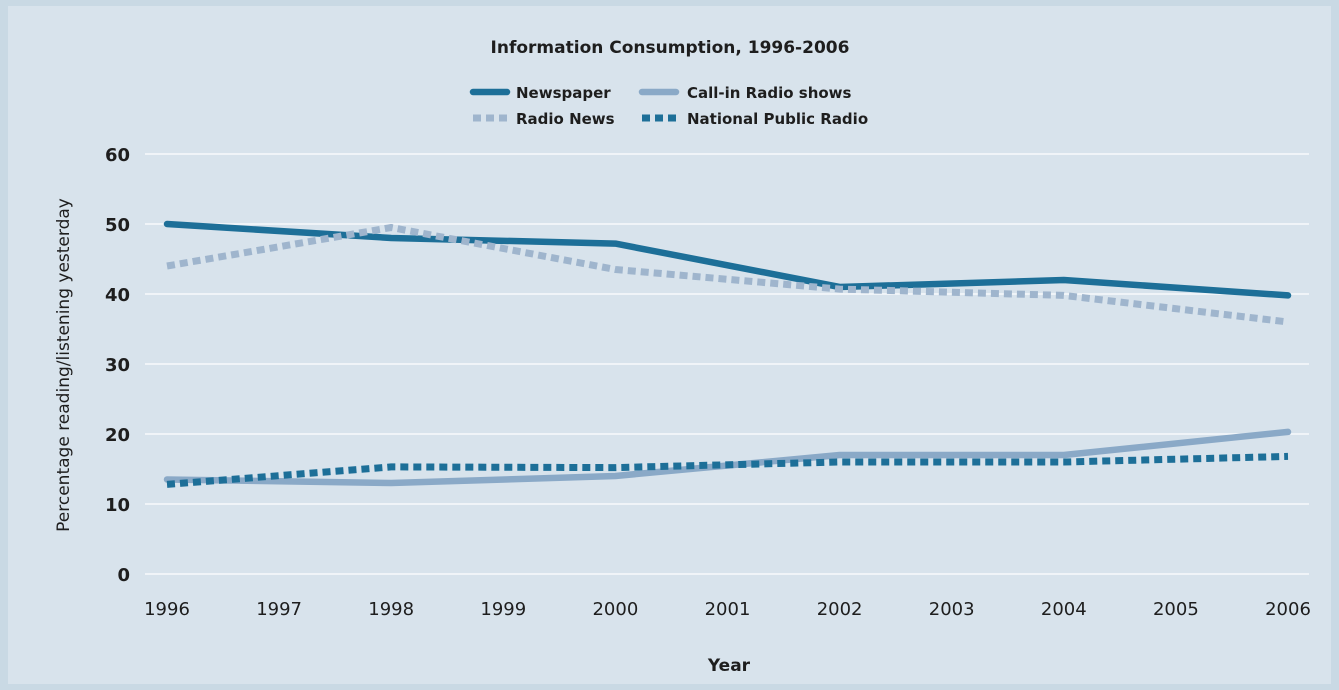  I want to click on series-line-radio-news, so click(727, 275).